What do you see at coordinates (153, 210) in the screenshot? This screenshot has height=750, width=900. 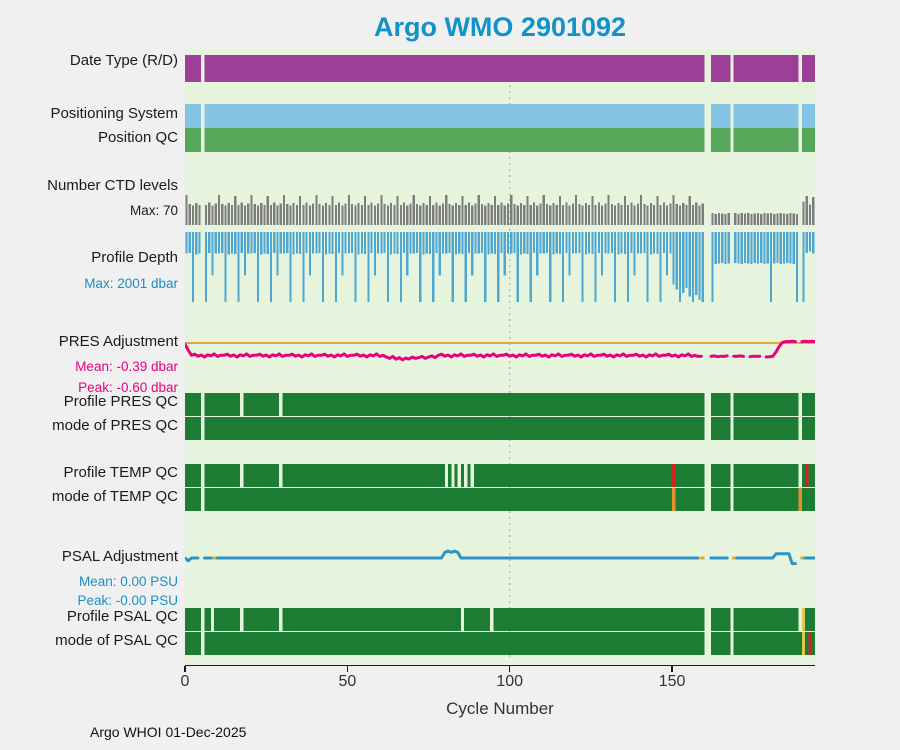 I see `row-label-ctd-max: Max: 70` at bounding box center [153, 210].